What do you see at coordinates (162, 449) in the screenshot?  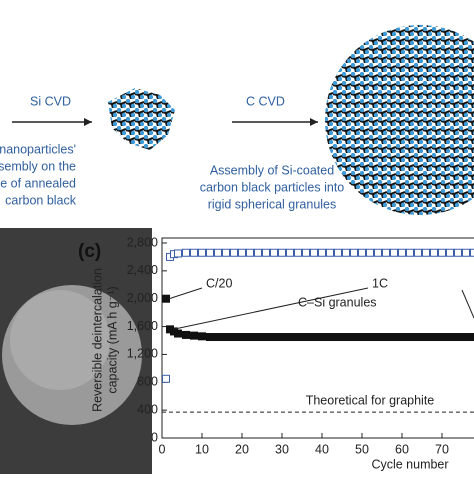 I see `x-tick-label: 0` at bounding box center [162, 449].